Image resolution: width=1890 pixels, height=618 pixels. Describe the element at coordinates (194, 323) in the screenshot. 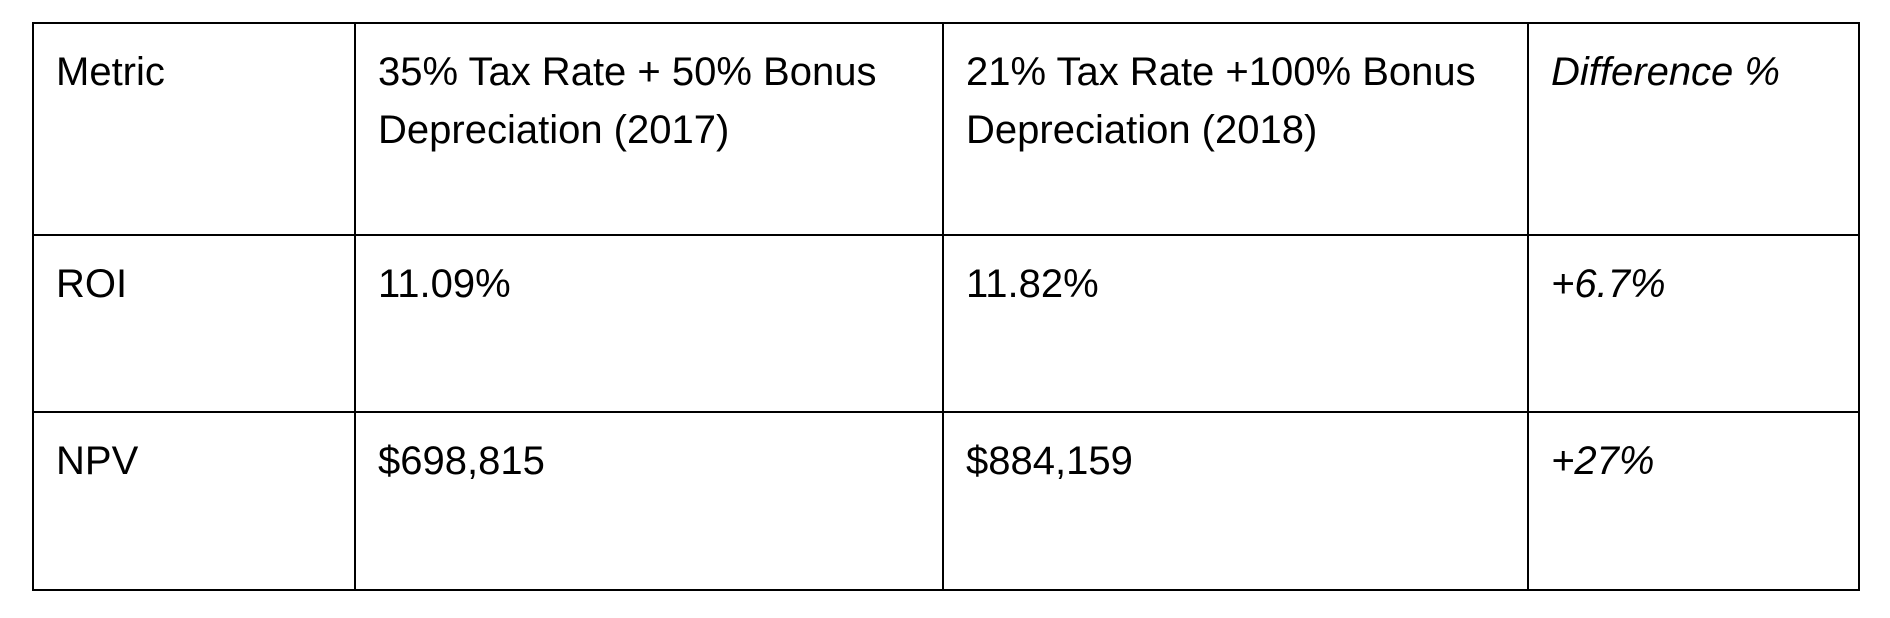

I see `row-roi-metric: ROI` at that location.